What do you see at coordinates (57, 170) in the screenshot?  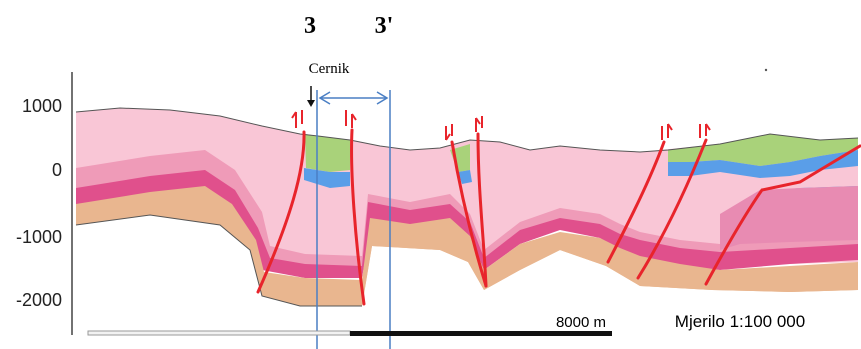 I see `y-tick-0: 0` at bounding box center [57, 170].